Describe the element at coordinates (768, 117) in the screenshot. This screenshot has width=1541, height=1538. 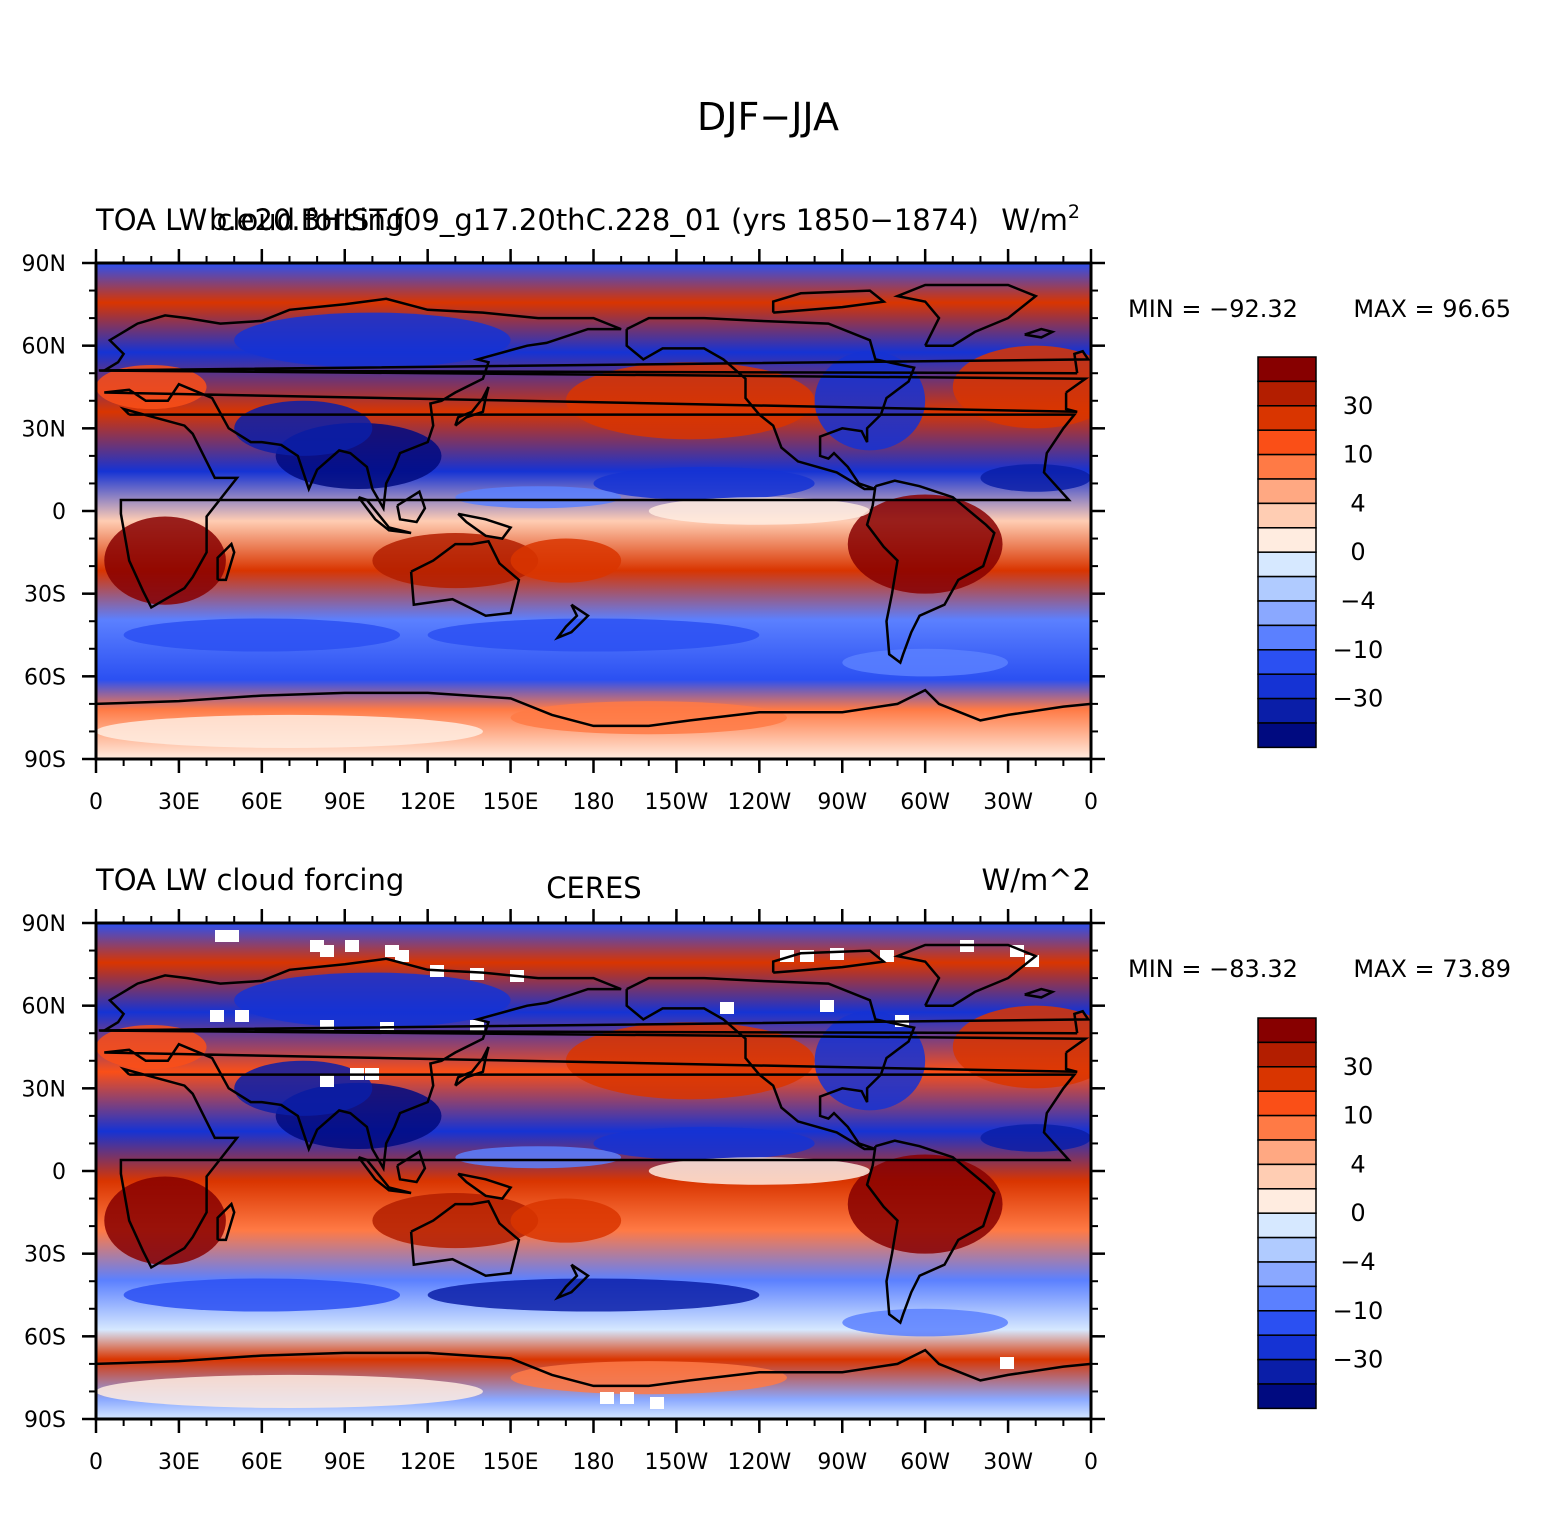
I see `figure-title: DJF−JJA` at that location.